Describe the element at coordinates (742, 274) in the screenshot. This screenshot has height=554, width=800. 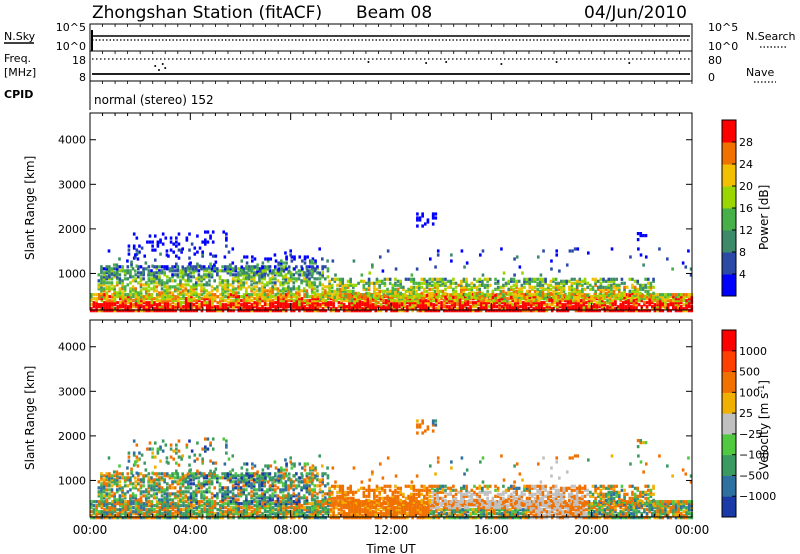
I see `colorbar-tick-label: 4` at that location.